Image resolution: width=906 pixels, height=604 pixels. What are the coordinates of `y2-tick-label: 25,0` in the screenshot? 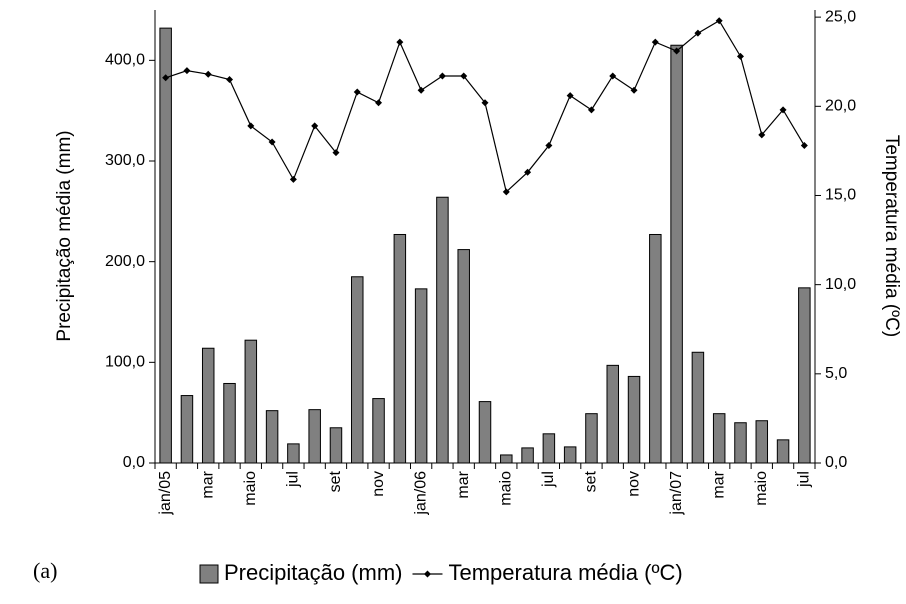 It's located at (840, 16).